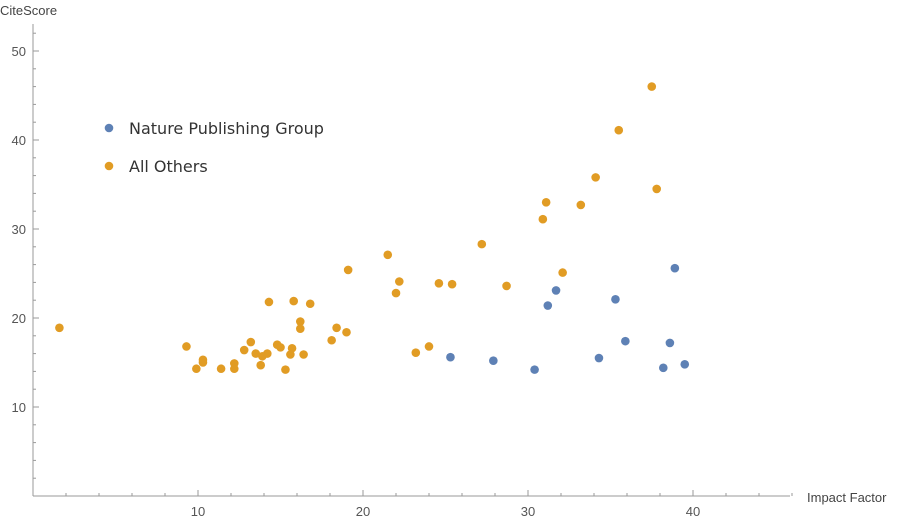 Image resolution: width=900 pixels, height=519 pixels. Describe the element at coordinates (528, 511) in the screenshot. I see `x-tick-label: 30` at that location.